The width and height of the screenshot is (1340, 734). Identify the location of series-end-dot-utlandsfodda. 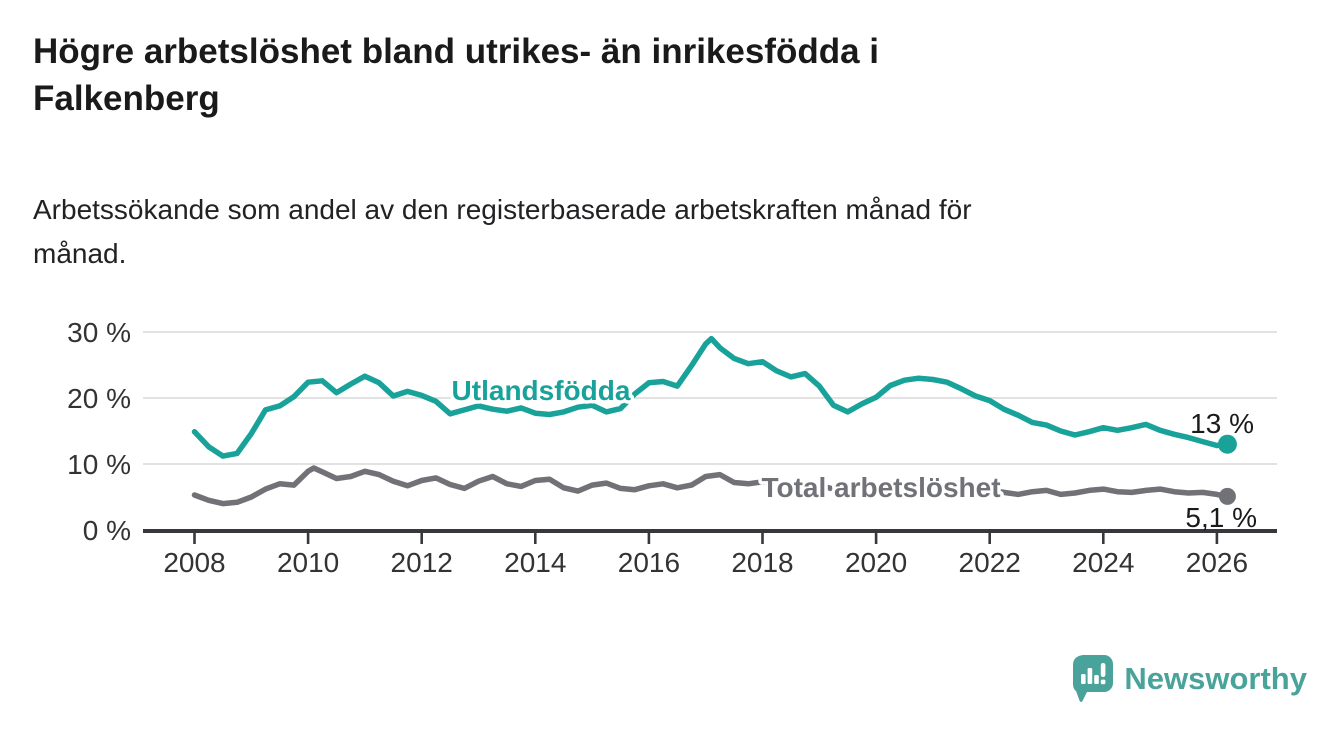
(1227, 444).